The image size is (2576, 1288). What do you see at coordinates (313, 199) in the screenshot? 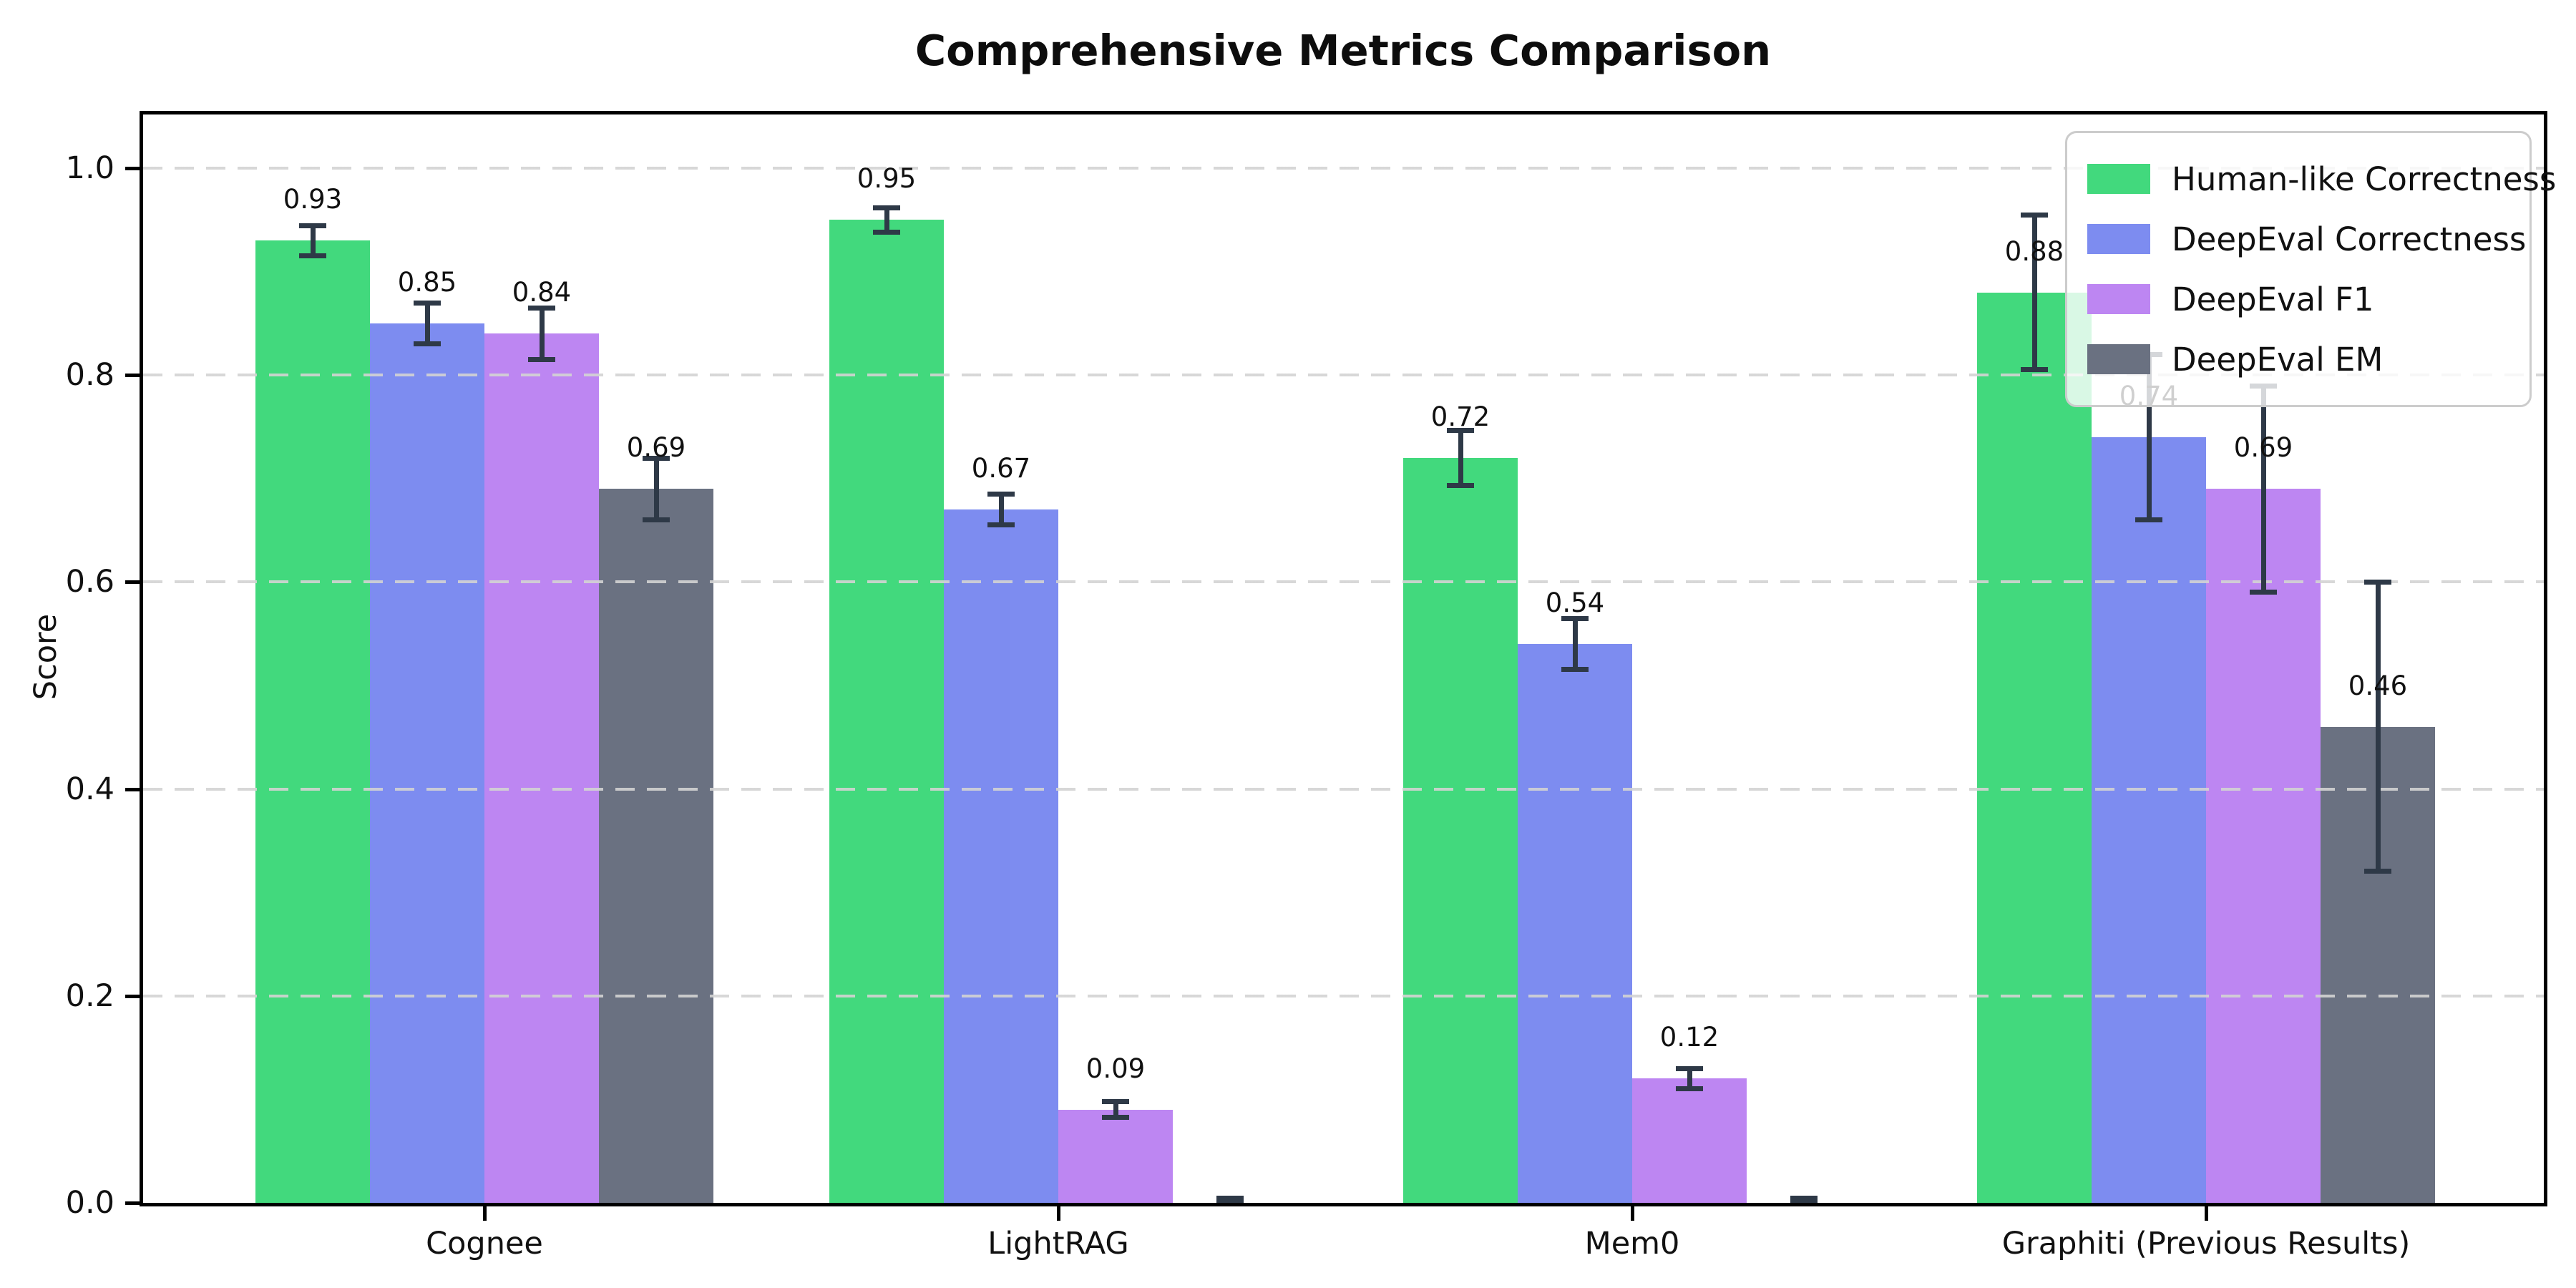
I see `bar-human-like-correctness-cognee-value-label: 0.93` at bounding box center [313, 199].